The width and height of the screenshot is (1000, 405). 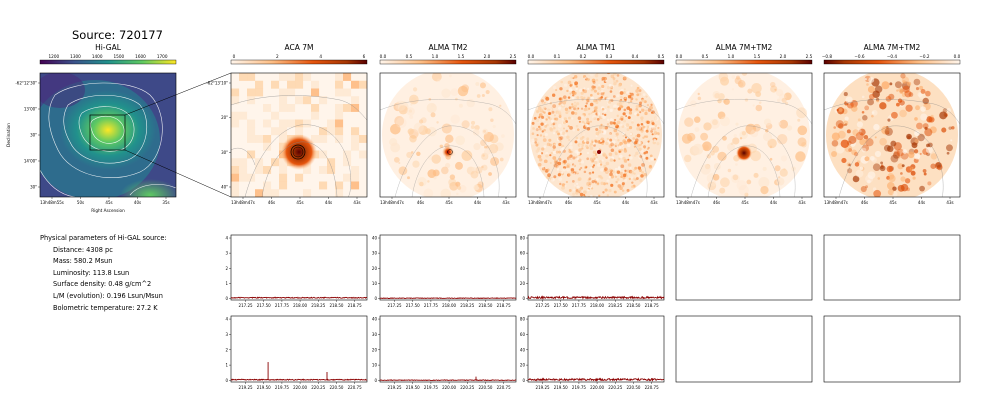 I want to click on alma-tm2-title: ALMA TM2, so click(x=447, y=47).